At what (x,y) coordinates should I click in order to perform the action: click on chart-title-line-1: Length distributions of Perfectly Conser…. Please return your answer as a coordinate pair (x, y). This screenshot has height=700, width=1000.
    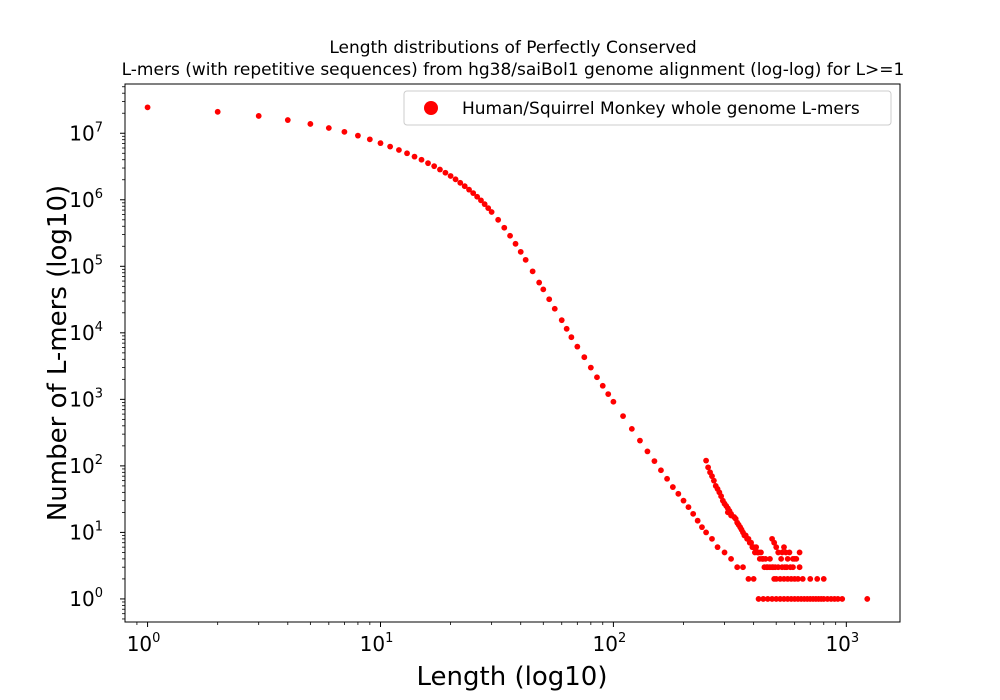
    Looking at the image, I should click on (512, 48).